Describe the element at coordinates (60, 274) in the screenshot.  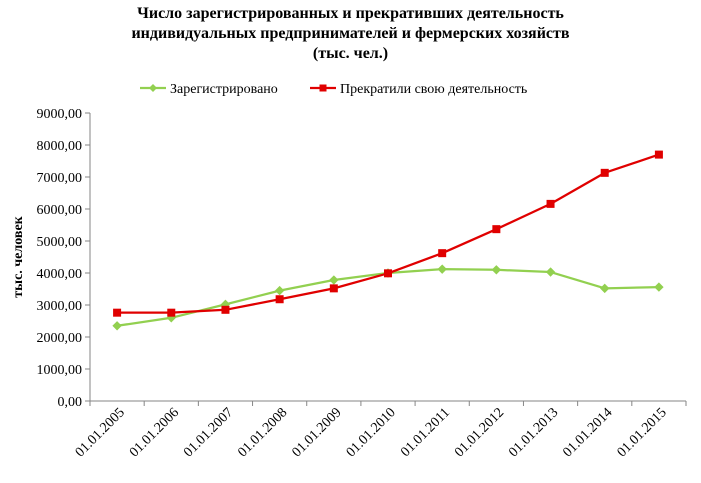
I see `y-tick-label: 4000,00` at that location.